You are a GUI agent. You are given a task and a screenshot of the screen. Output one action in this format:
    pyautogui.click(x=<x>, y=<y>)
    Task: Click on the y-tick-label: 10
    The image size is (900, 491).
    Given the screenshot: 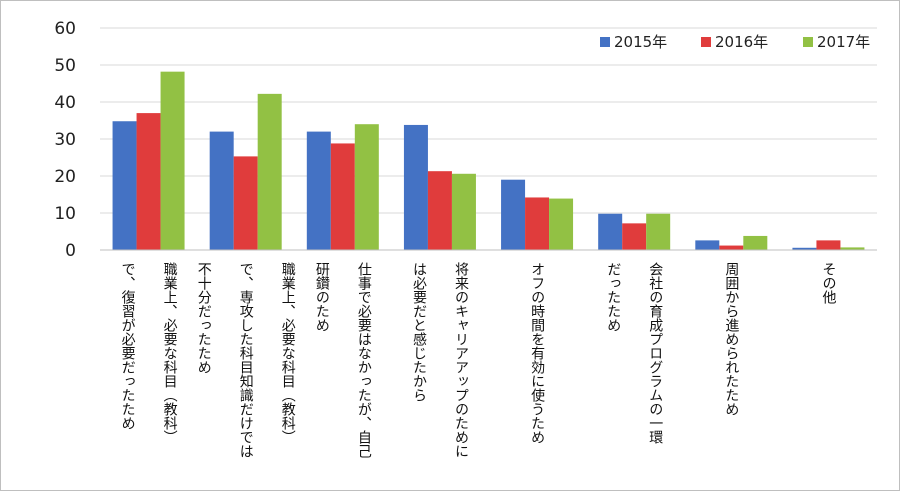 What is the action you would take?
    pyautogui.click(x=65, y=214)
    